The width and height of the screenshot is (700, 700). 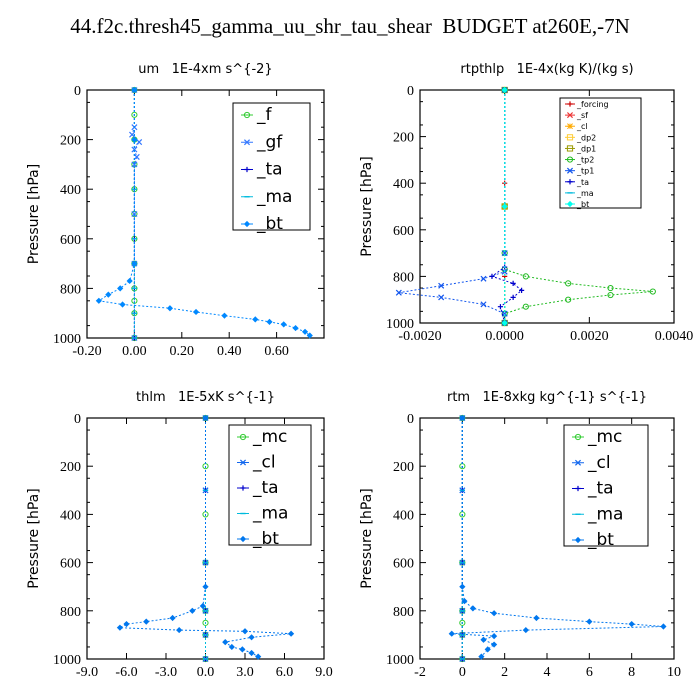 What do you see at coordinates (419, 336) in the screenshot?
I see `x-tick-label: -0.0020` at bounding box center [419, 336].